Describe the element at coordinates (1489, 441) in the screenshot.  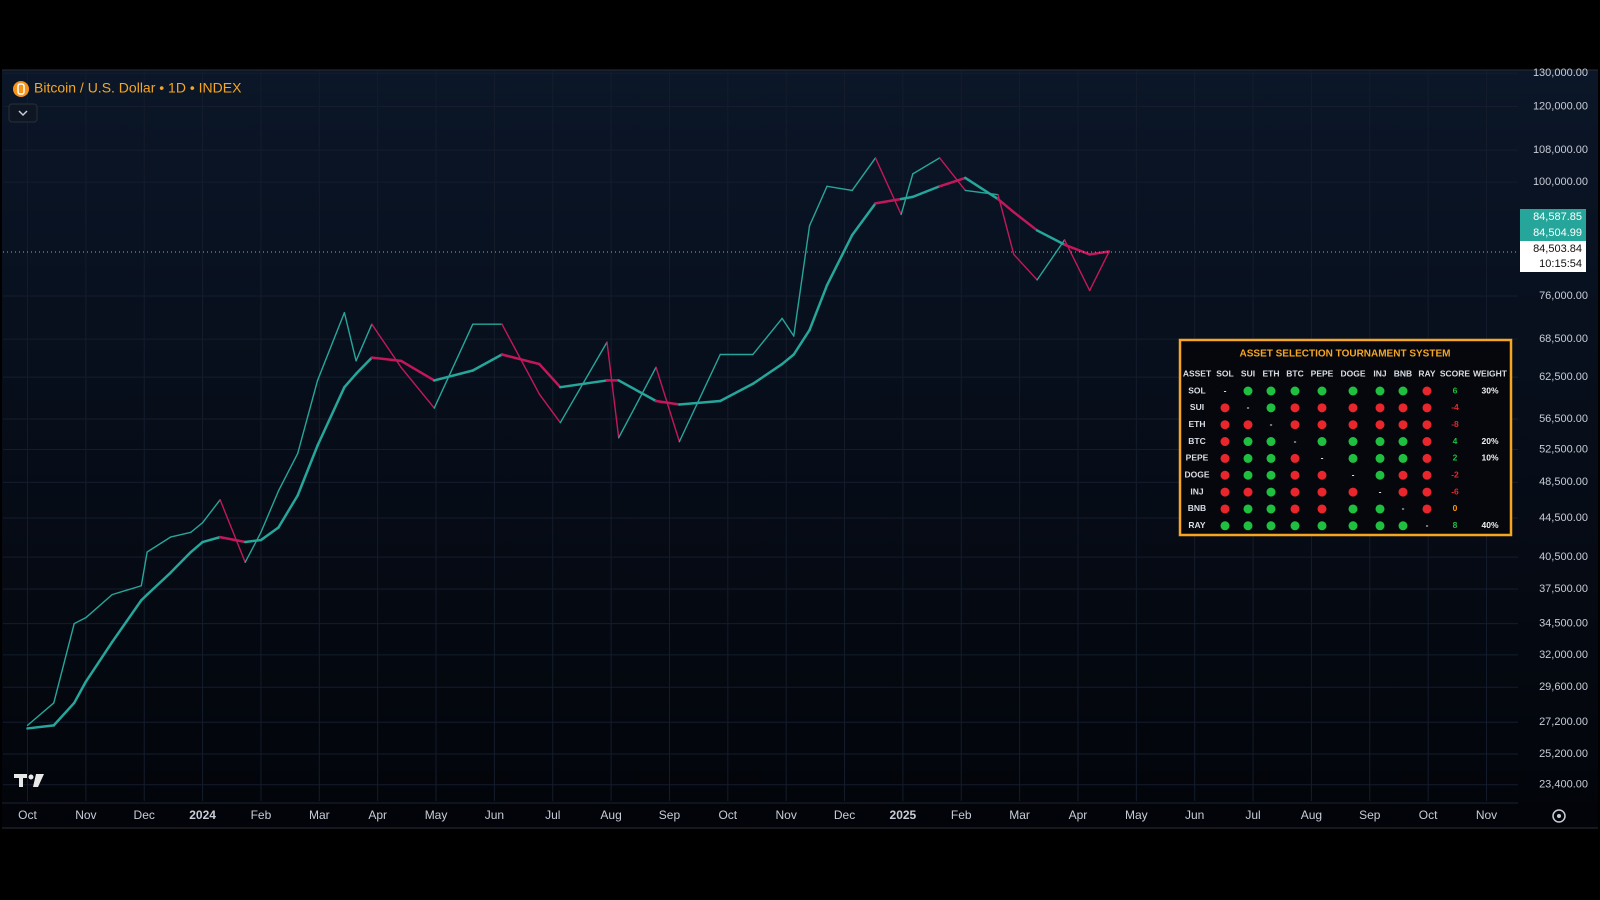
I see `weight: 20%` at that location.